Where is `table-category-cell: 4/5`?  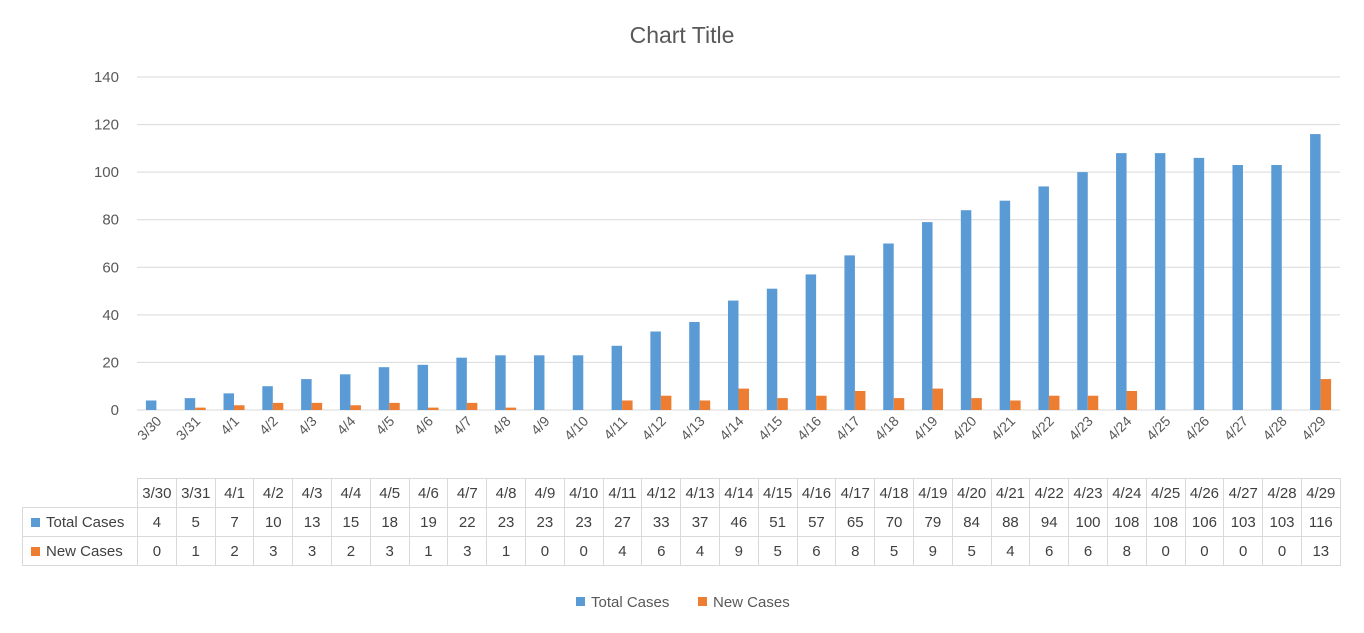
table-category-cell: 4/5 is located at coordinates (389, 493).